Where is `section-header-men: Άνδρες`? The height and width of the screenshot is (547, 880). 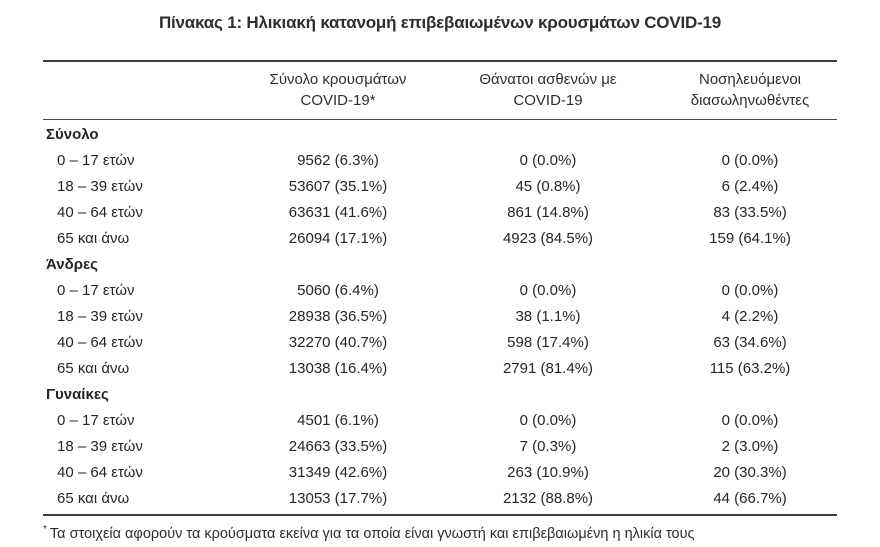 section-header-men: Άνδρες is located at coordinates (440, 265).